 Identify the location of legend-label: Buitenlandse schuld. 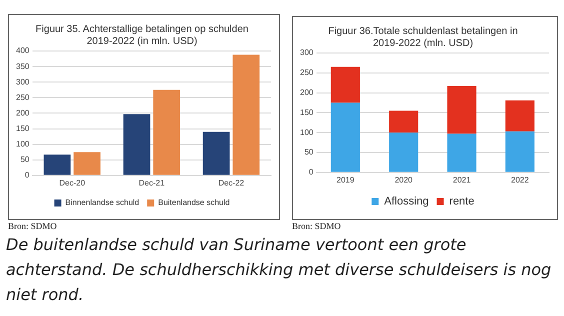
(194, 203).